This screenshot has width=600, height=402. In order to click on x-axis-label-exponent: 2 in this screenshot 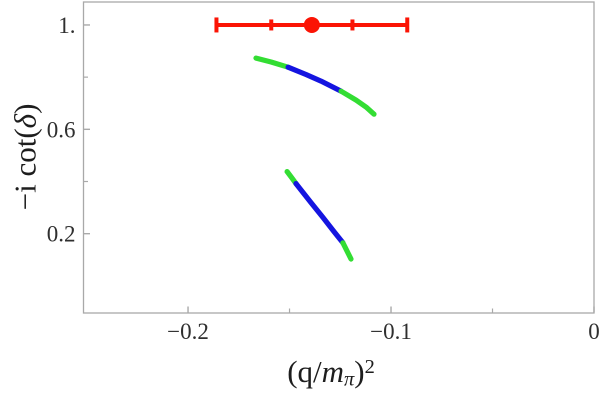, I will do `click(369, 366)`.